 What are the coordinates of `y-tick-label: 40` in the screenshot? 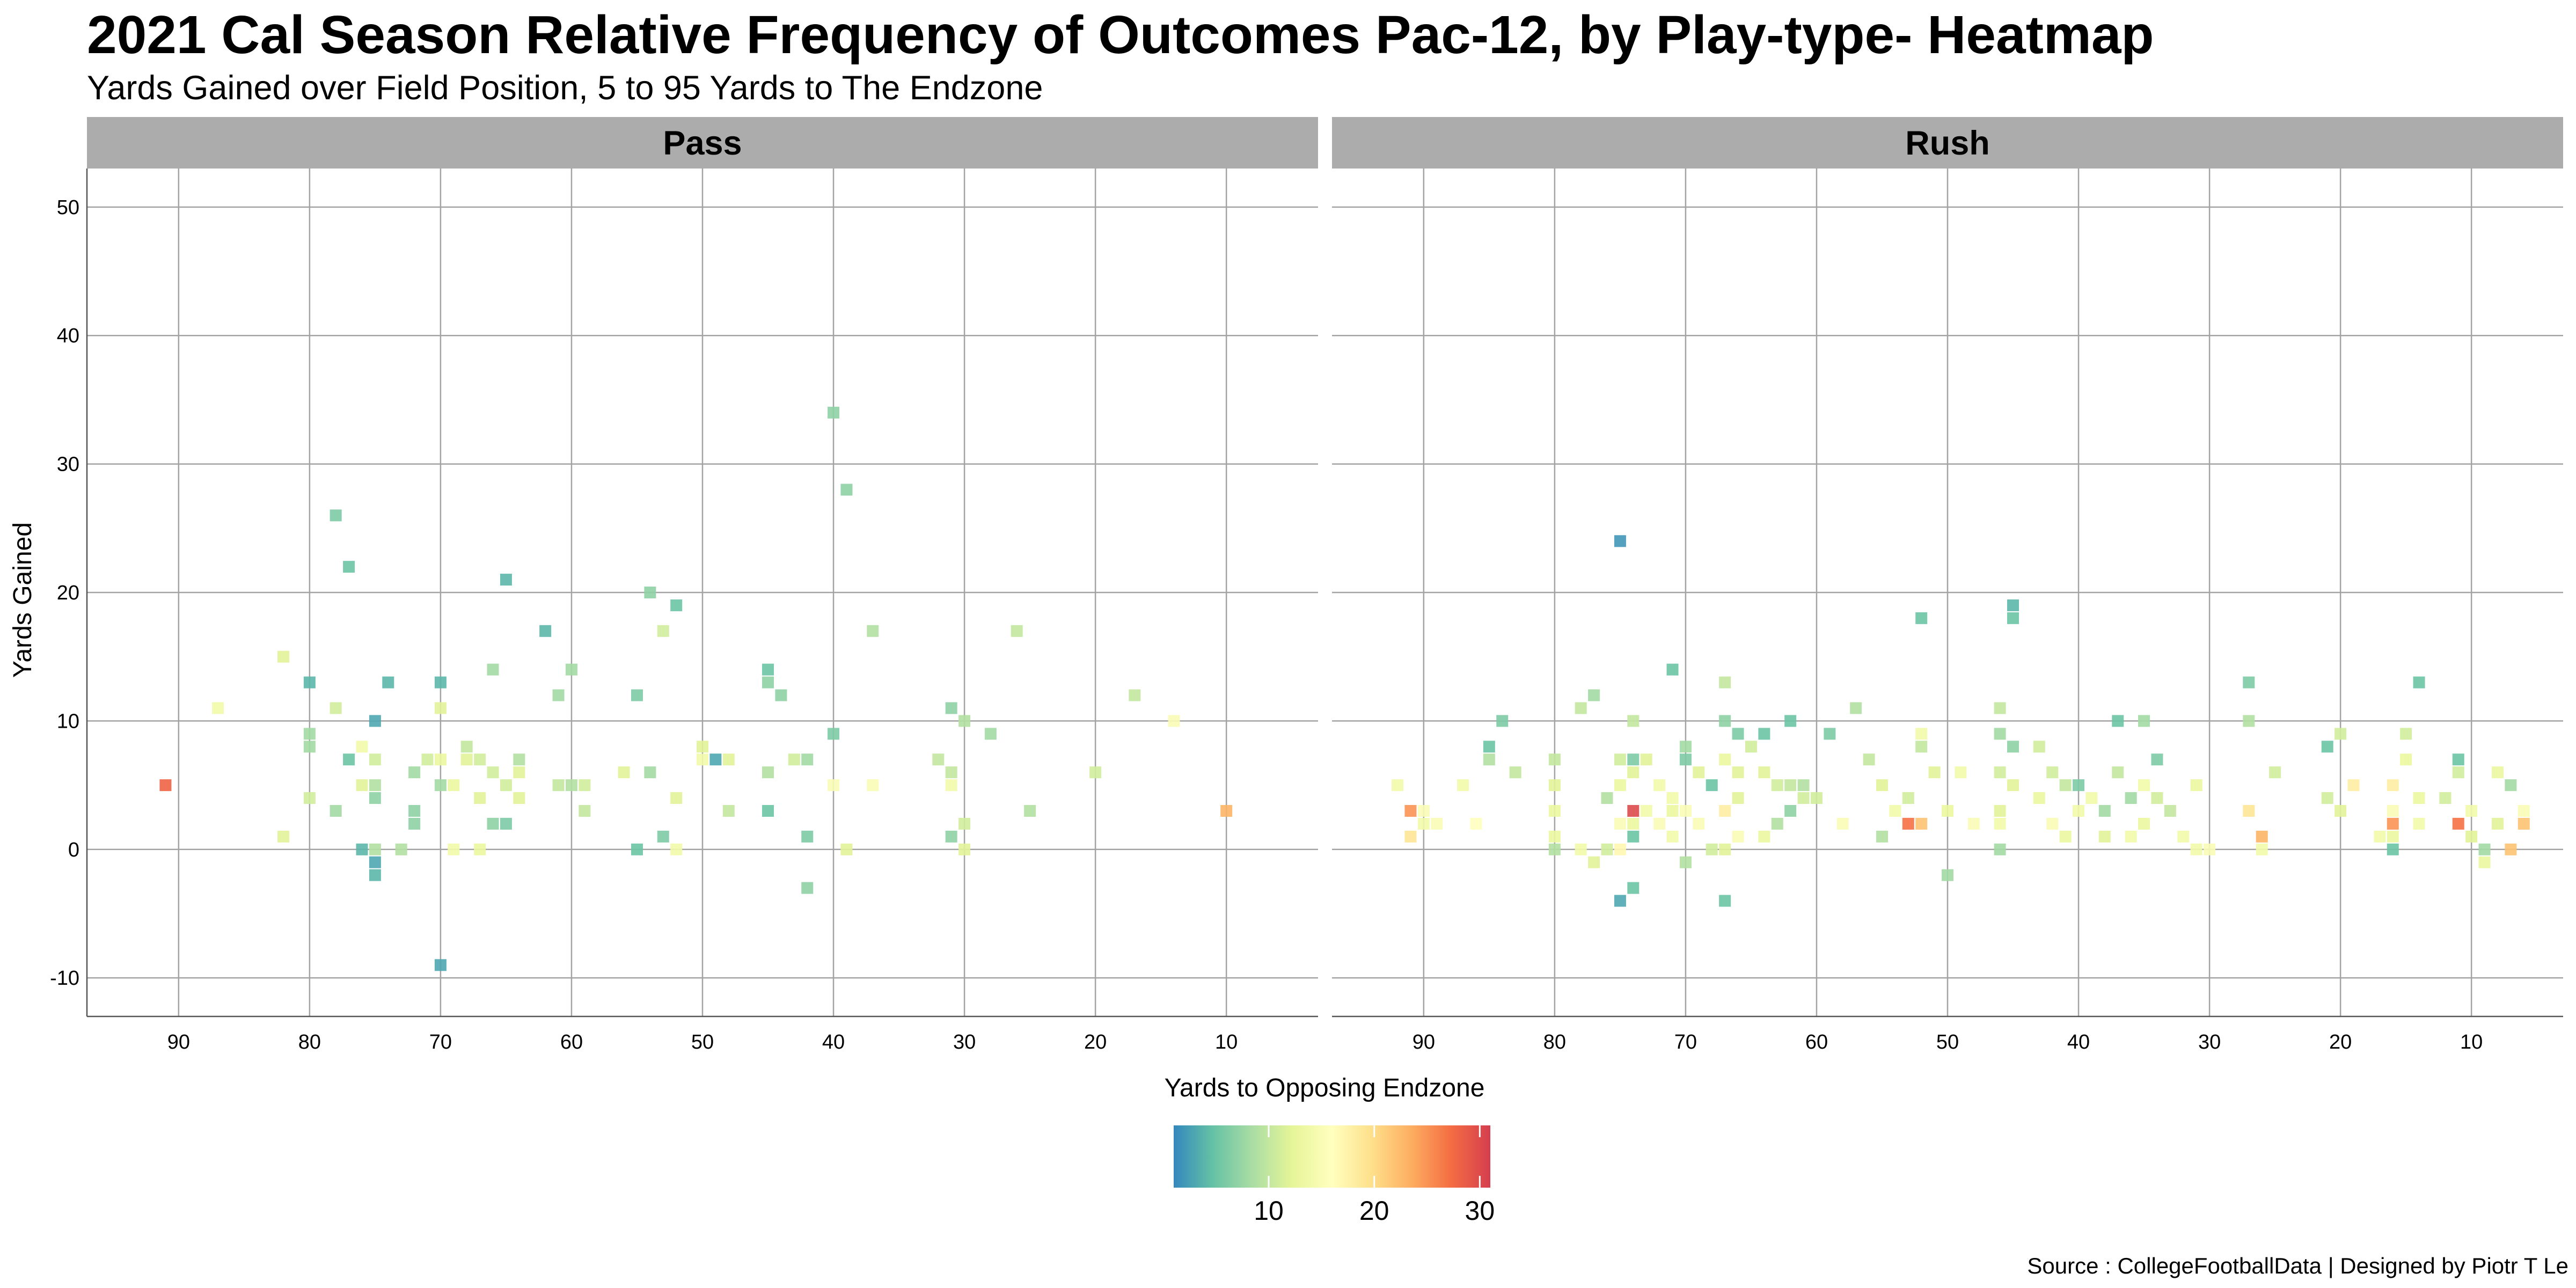 It's located at (68, 336).